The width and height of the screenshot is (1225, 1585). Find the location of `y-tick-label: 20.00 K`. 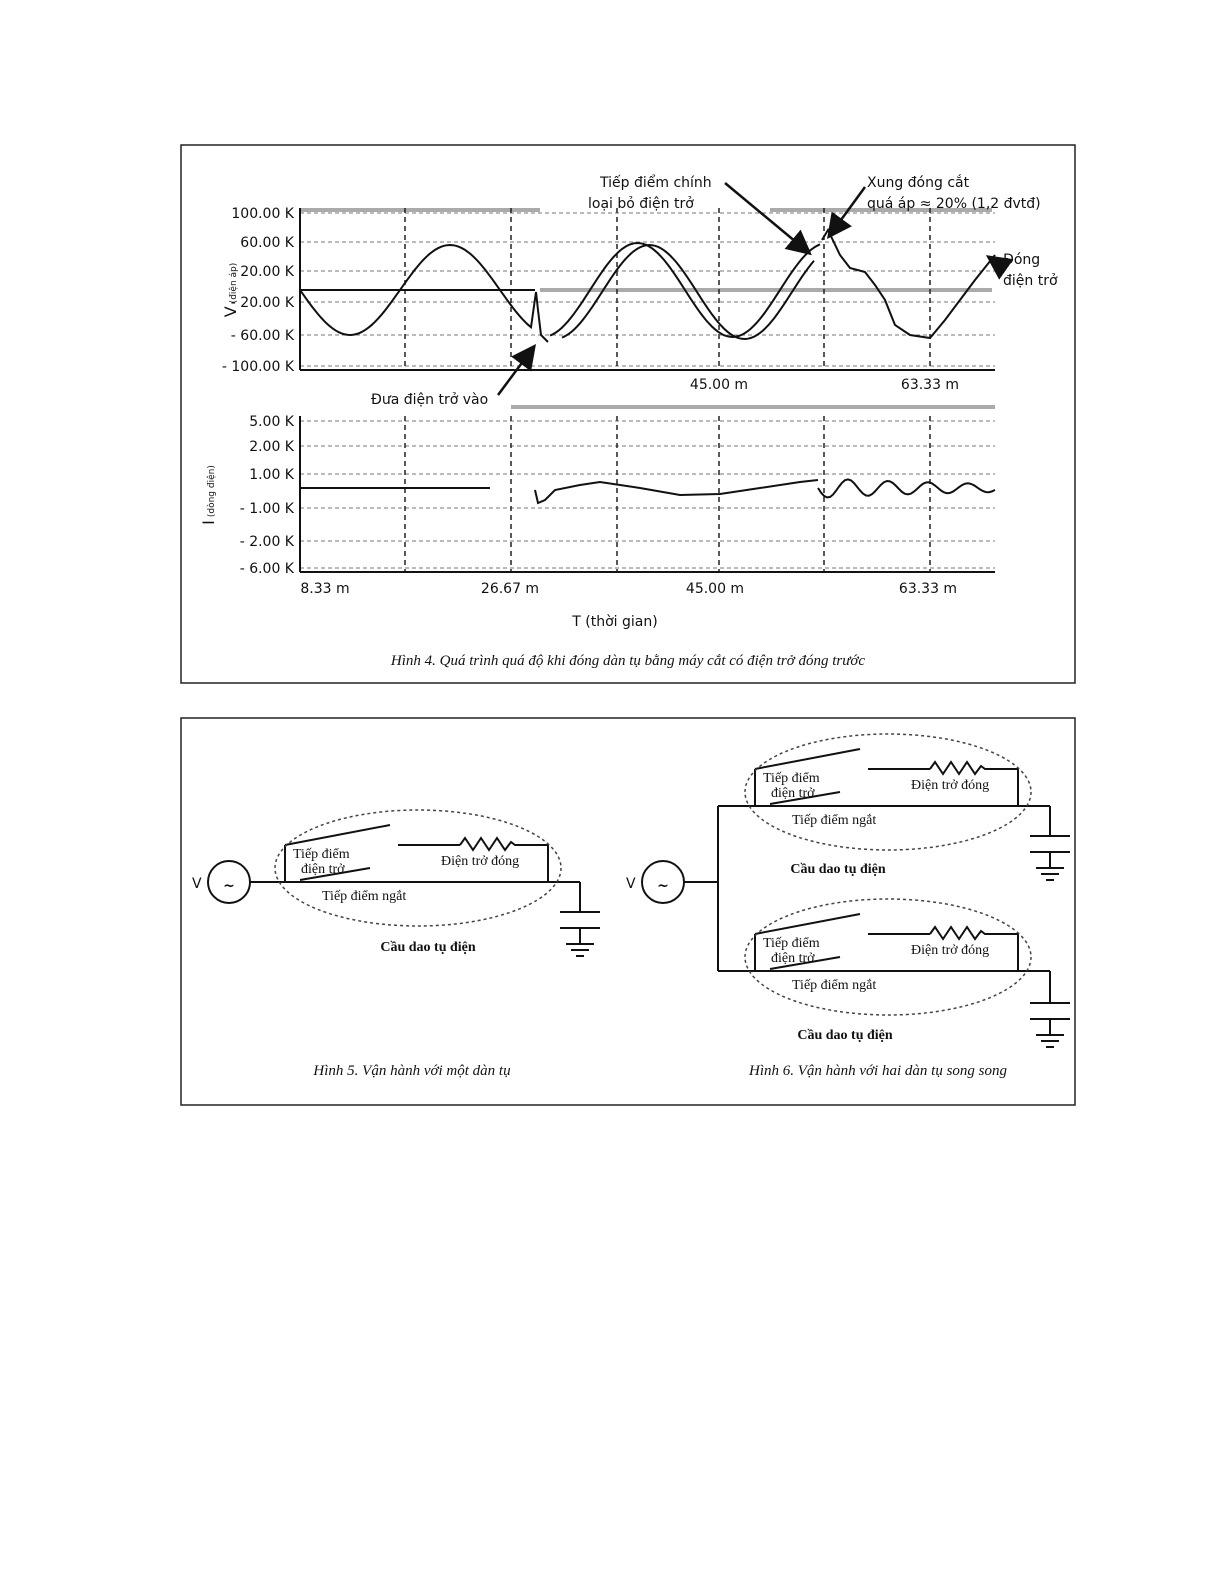

y-tick-label: 20.00 K is located at coordinates (267, 272).